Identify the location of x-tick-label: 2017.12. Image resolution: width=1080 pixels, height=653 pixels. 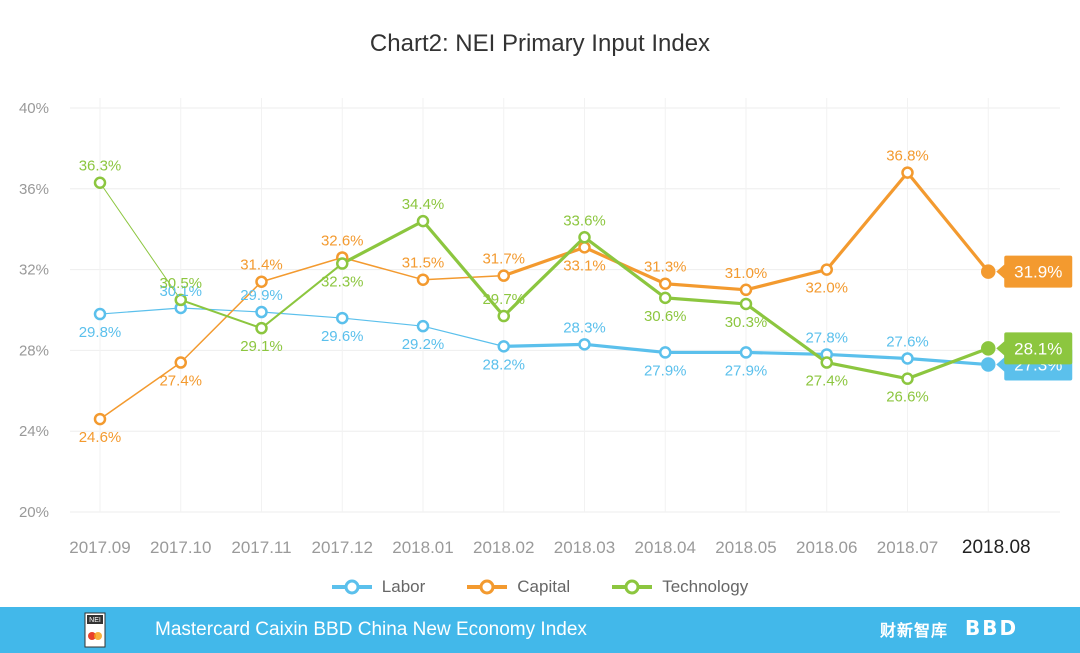
(342, 547).